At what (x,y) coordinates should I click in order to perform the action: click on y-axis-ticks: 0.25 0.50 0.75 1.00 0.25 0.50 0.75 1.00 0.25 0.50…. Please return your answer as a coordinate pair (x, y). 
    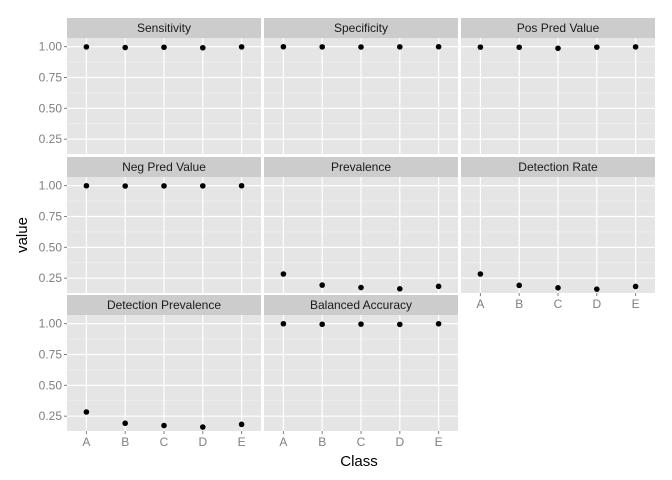
    Looking at the image, I should click on (53, 231).